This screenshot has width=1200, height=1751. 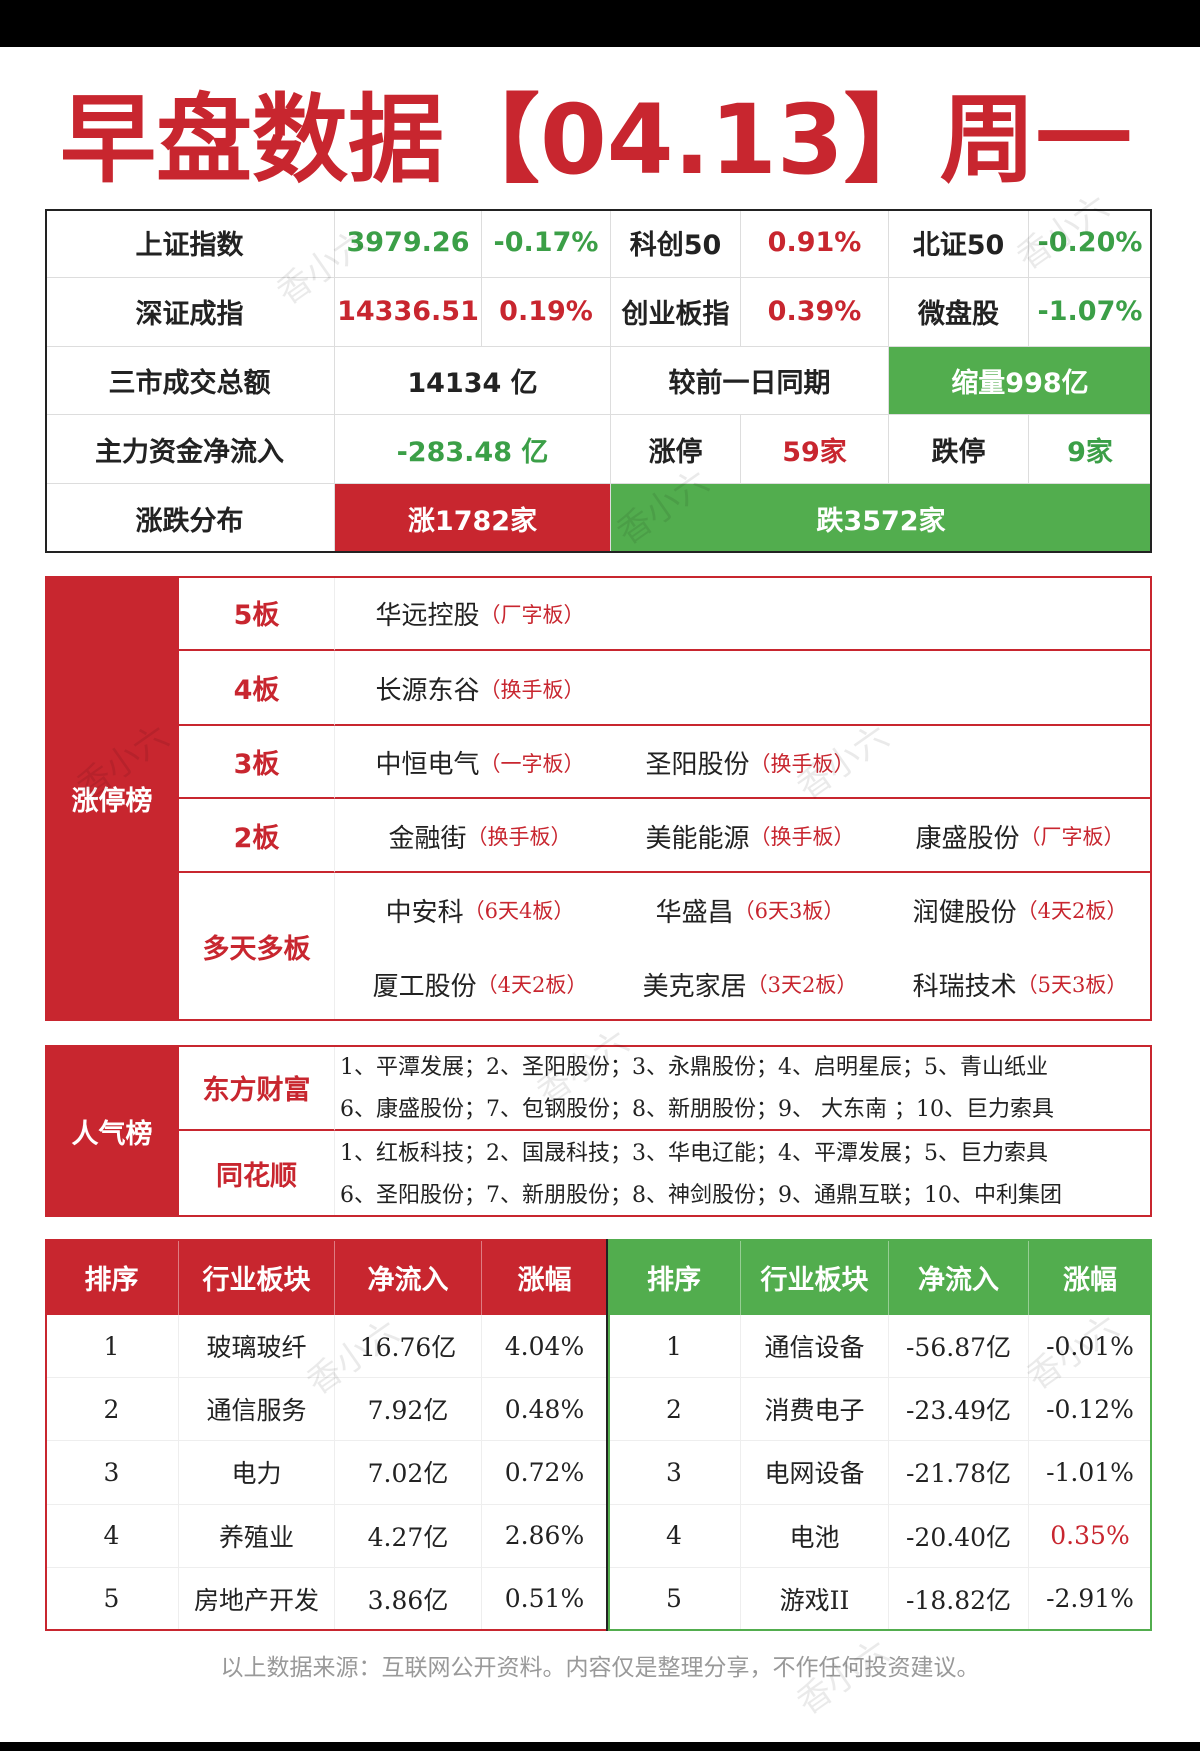 What do you see at coordinates (1072, 985) in the screenshot?
I see `stock-tag: （5天3板）` at bounding box center [1072, 985].